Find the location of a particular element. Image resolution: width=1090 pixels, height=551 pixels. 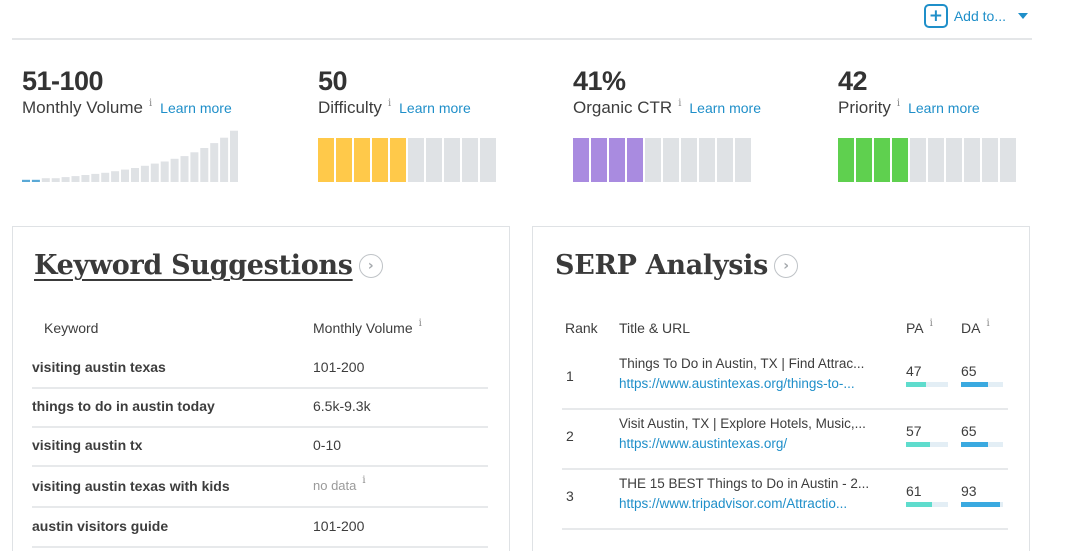

column-header-da: DA i is located at coordinates (975, 327).